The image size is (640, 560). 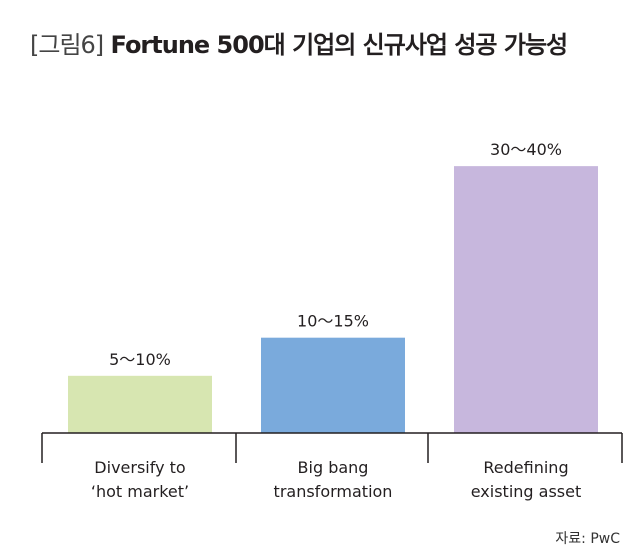 What do you see at coordinates (140, 491) in the screenshot?
I see `category-label-1-line-2: ‘hot market’` at bounding box center [140, 491].